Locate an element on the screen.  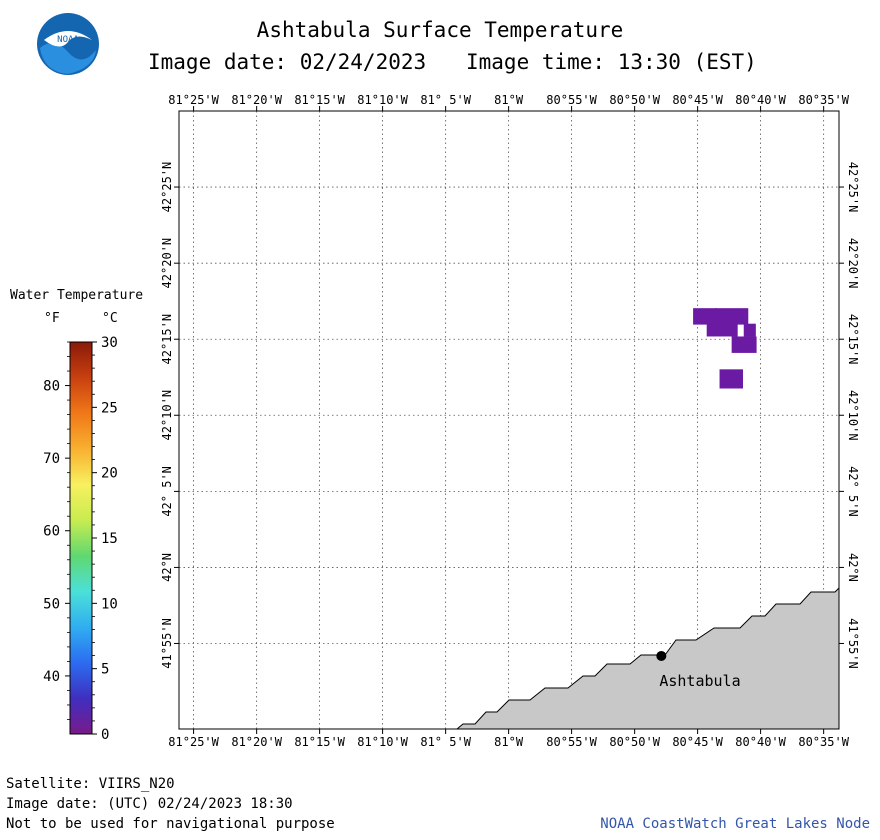
lat-label-right: 41°55'N is located at coordinates (853, 643).